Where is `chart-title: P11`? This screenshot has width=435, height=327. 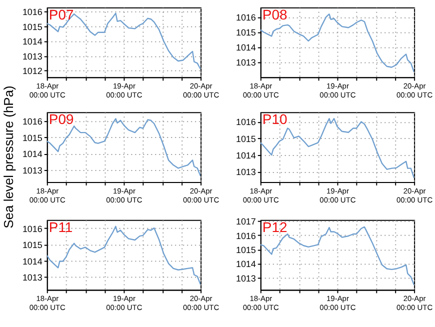 chart-title: P11 is located at coordinates (60, 226).